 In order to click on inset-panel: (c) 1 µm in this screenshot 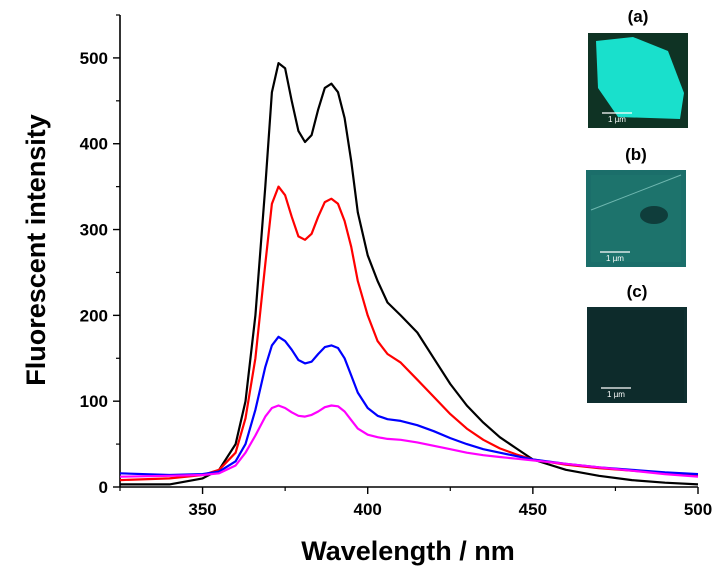, I will do `click(637, 342)`.